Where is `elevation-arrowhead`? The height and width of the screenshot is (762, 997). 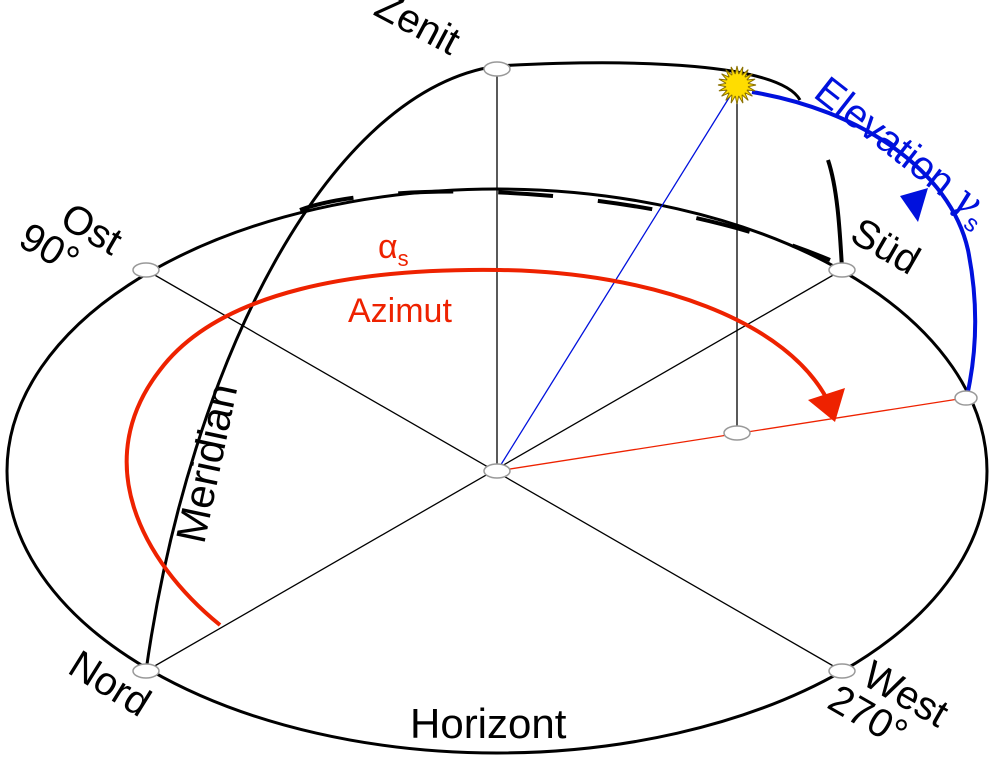 elevation-arrowhead is located at coordinates (914, 205).